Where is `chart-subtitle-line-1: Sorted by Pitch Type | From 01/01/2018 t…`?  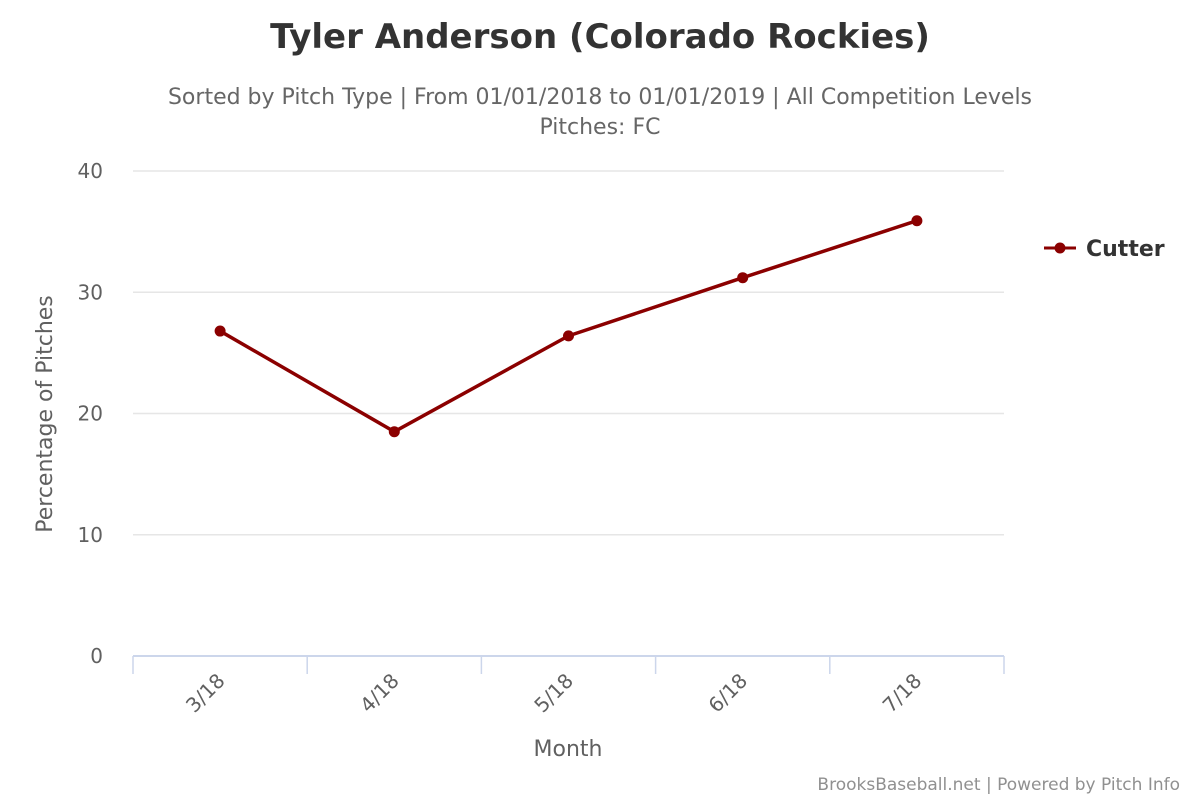 chart-subtitle-line-1: Sorted by Pitch Type | From 01/01/2018 t… is located at coordinates (600, 97).